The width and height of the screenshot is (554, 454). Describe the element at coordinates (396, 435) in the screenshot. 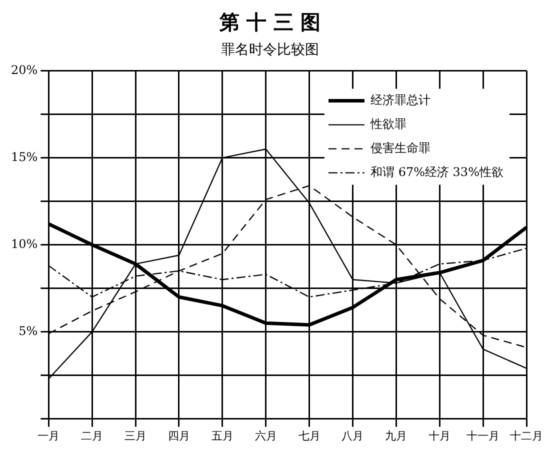

I see `x-tick-label: 九月` at that location.